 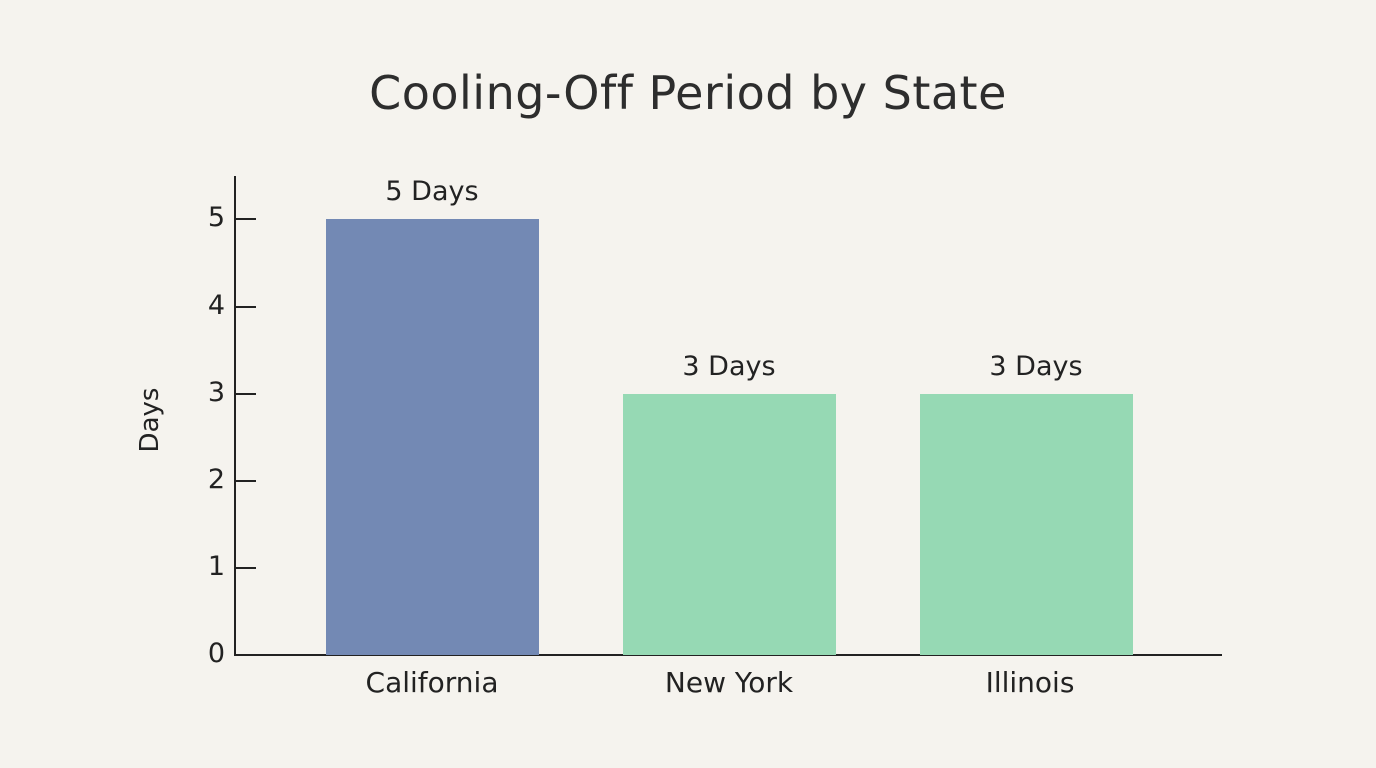 What do you see at coordinates (150, 420) in the screenshot?
I see `y-axis-label: Days` at bounding box center [150, 420].